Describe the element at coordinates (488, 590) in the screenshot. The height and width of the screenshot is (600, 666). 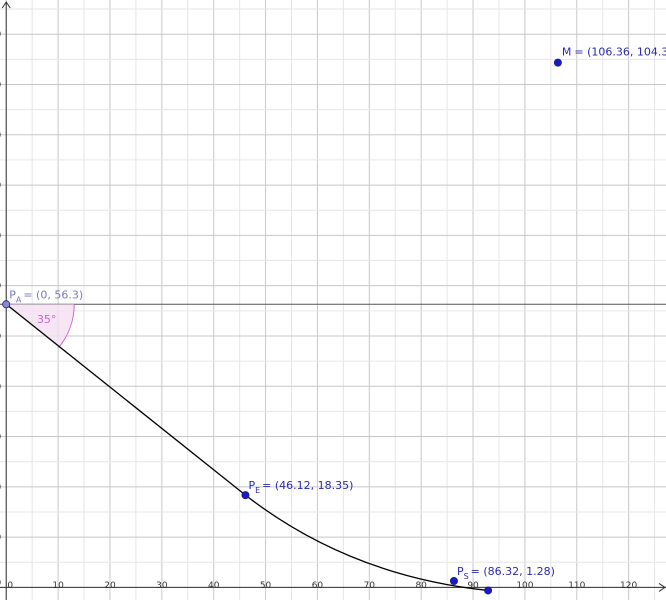
I see `point-curve-end` at that location.